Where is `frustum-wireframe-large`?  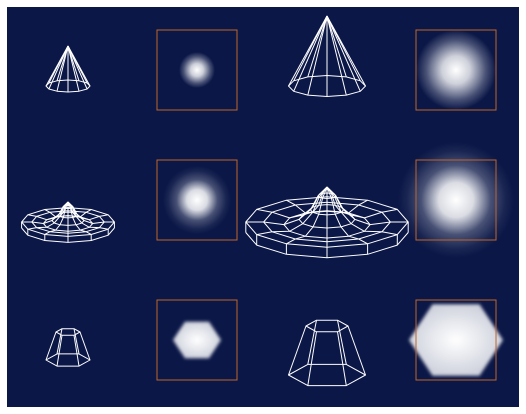
frustum-wireframe-large is located at coordinates (327, 353).